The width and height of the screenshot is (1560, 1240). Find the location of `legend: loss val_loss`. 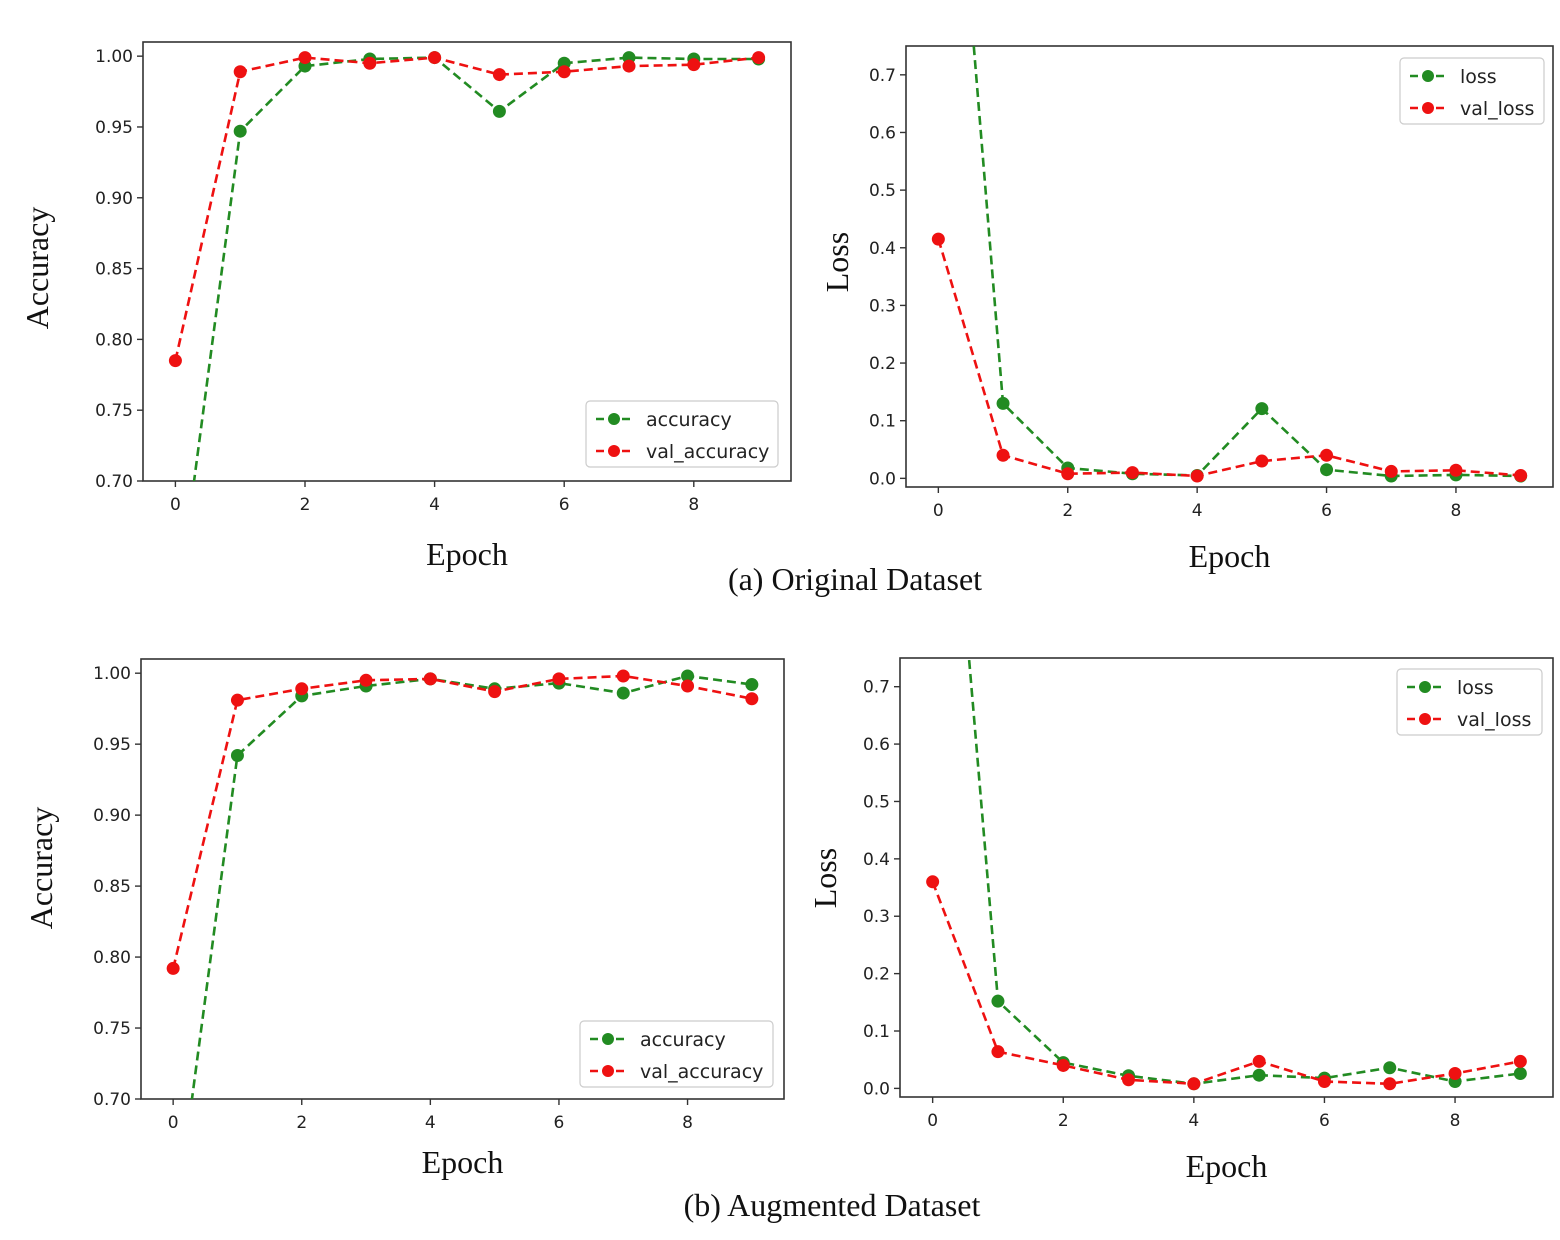

legend: loss val_loss is located at coordinates (1469, 702).